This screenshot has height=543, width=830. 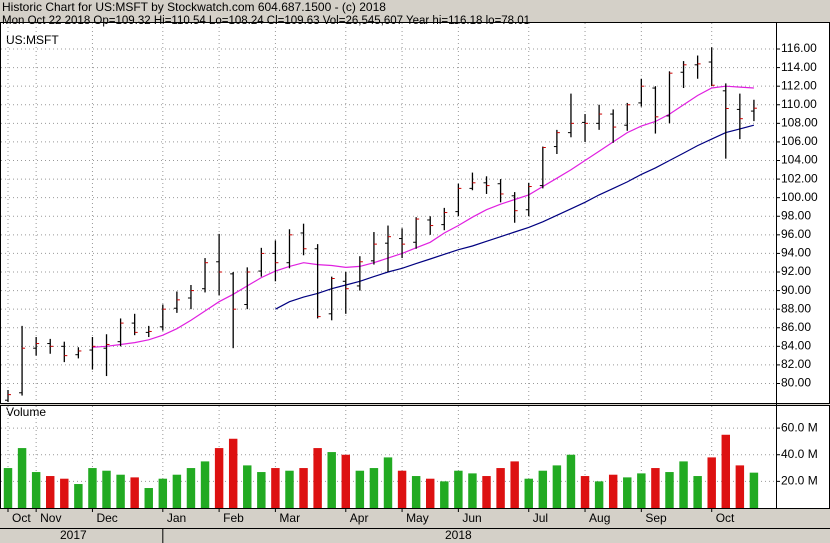 What do you see at coordinates (799, 160) in the screenshot?
I see `y-tick-label: 104.00` at bounding box center [799, 160].